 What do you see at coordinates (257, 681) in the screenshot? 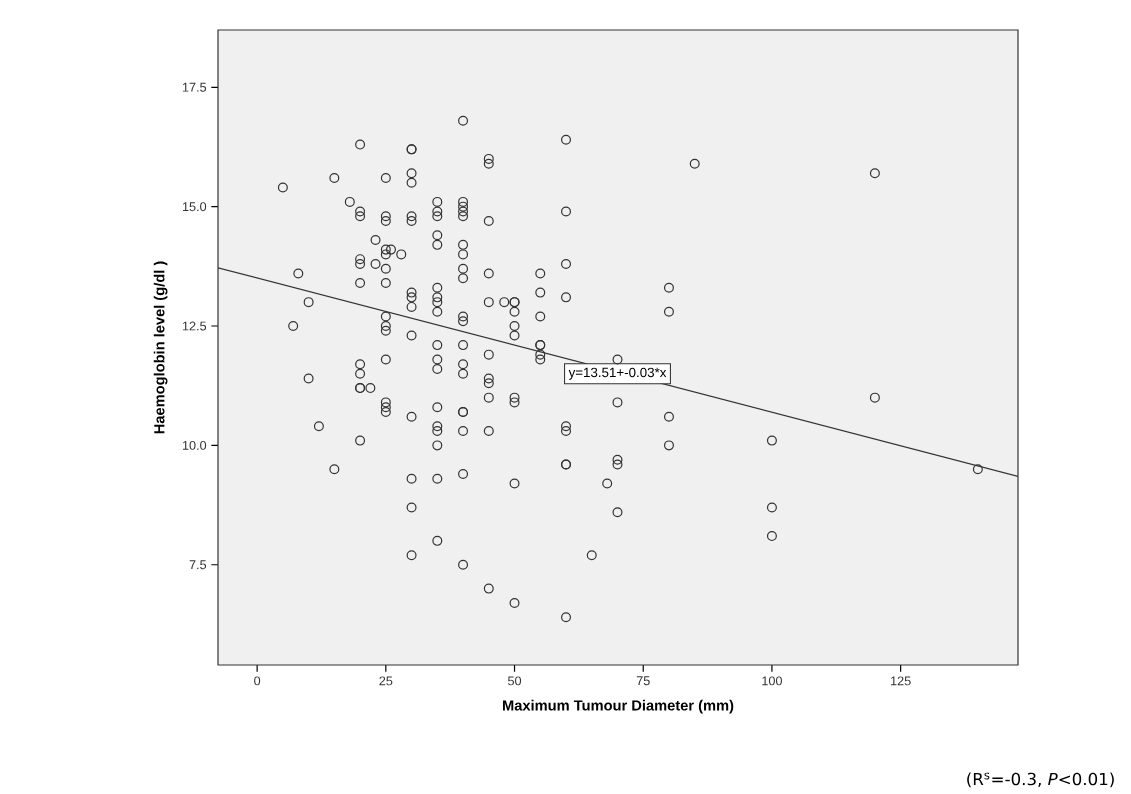
I see `x-tick-label: 0` at bounding box center [257, 681].